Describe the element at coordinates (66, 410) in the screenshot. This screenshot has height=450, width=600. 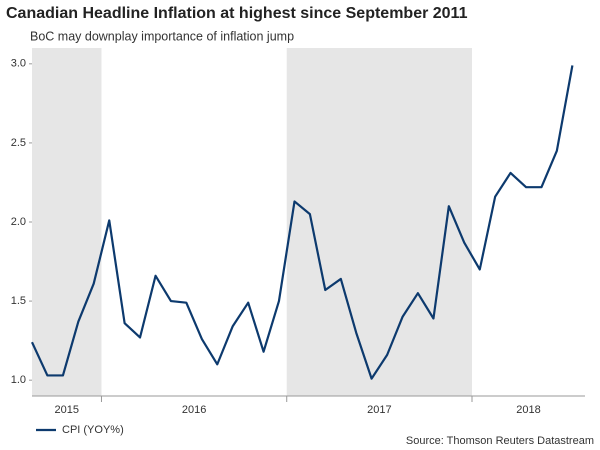
I see `x-tick-label: 2015` at that location.